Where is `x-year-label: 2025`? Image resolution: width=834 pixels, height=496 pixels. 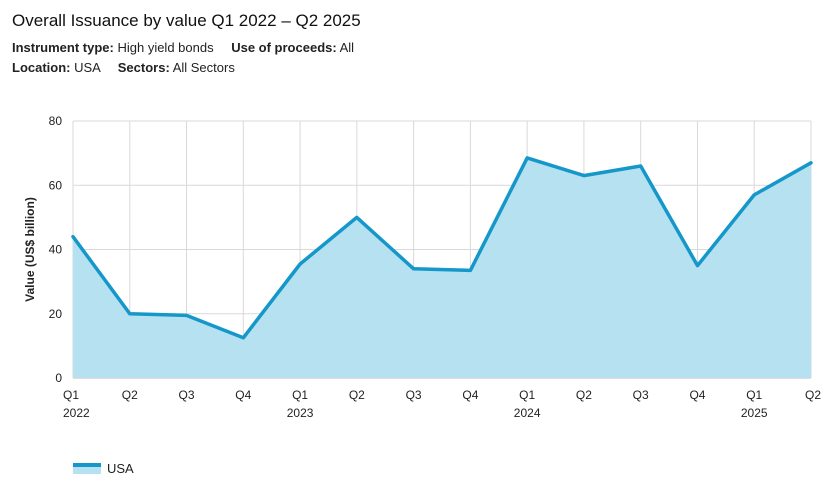 x-year-label: 2025 is located at coordinates (754, 413).